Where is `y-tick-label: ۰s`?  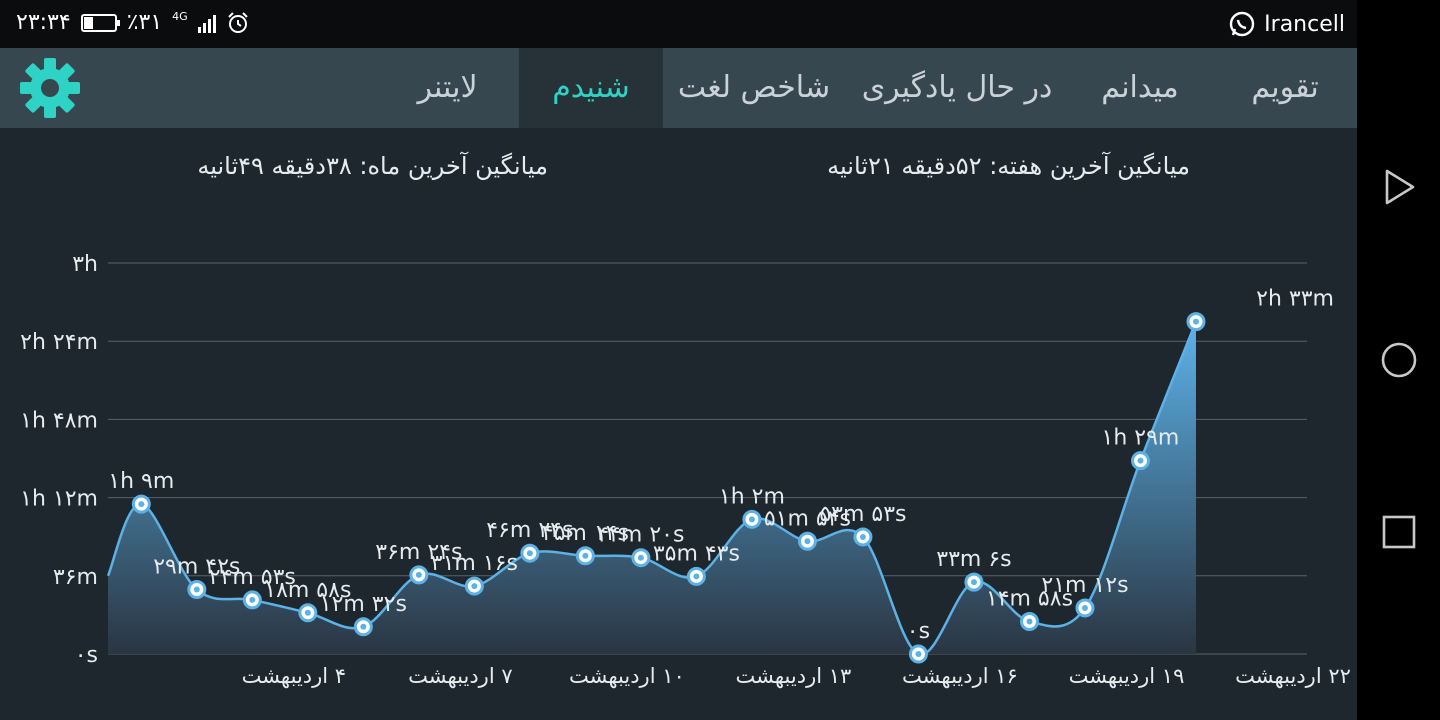 y-tick-label: ۰s is located at coordinates (86, 655).